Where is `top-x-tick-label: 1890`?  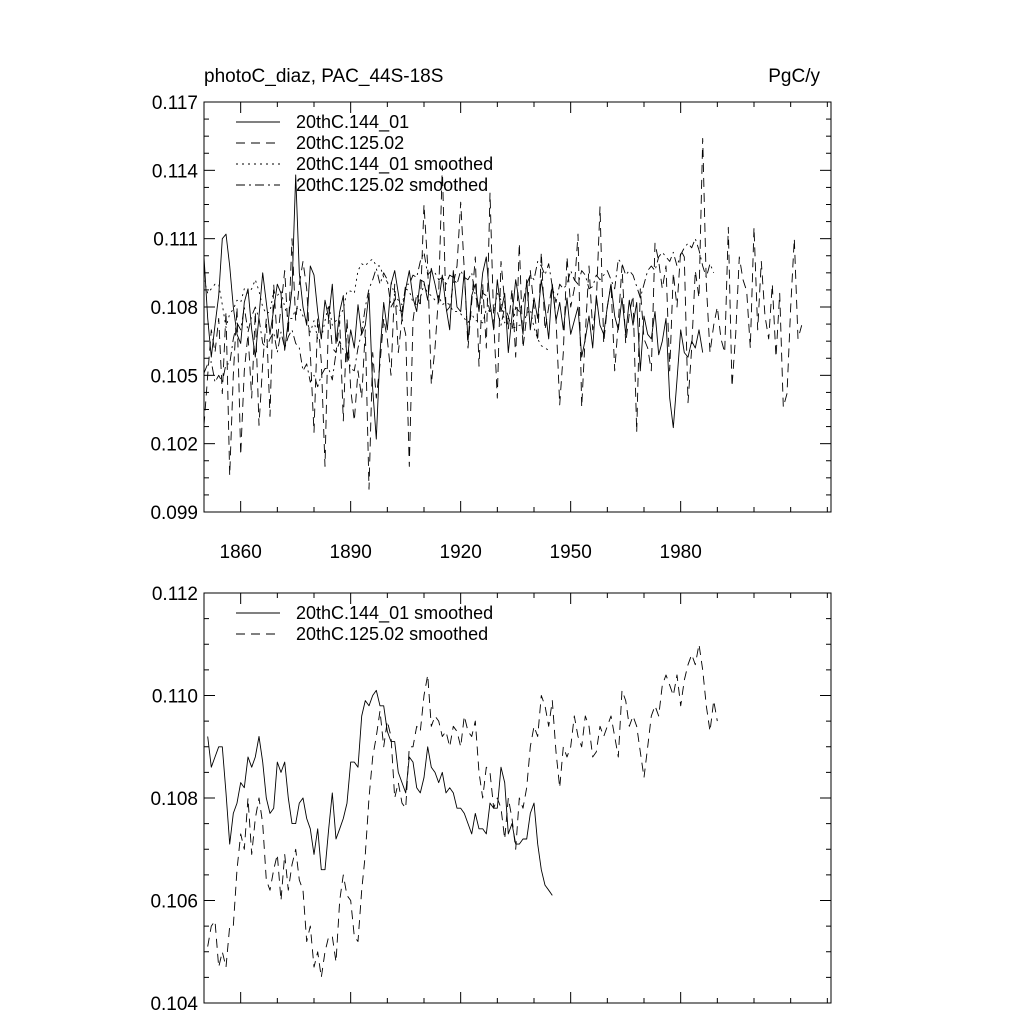 top-x-tick-label: 1890 is located at coordinates (351, 552).